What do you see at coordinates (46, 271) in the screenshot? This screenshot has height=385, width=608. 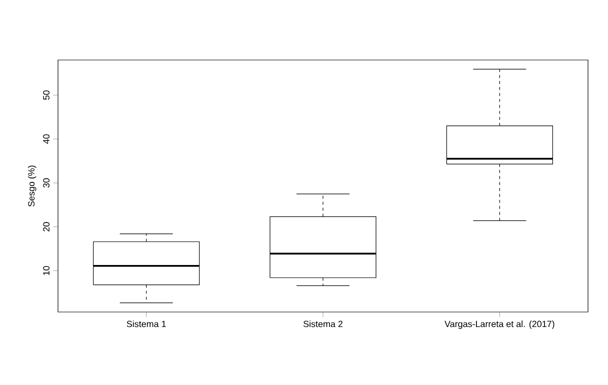 I see `y-tick-label: 10` at bounding box center [46, 271].